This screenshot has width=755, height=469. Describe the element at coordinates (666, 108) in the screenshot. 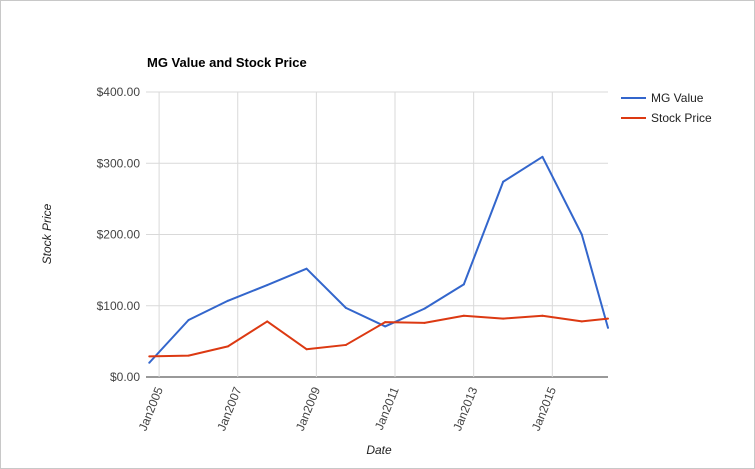

I see `legend: MG Value Stock Price` at that location.